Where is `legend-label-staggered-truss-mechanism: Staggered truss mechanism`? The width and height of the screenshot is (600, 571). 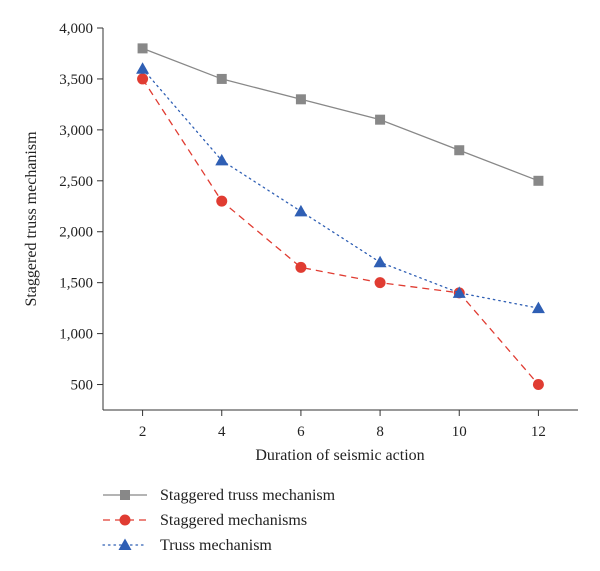 legend-label-staggered-truss-mechanism: Staggered truss mechanism is located at coordinates (248, 495).